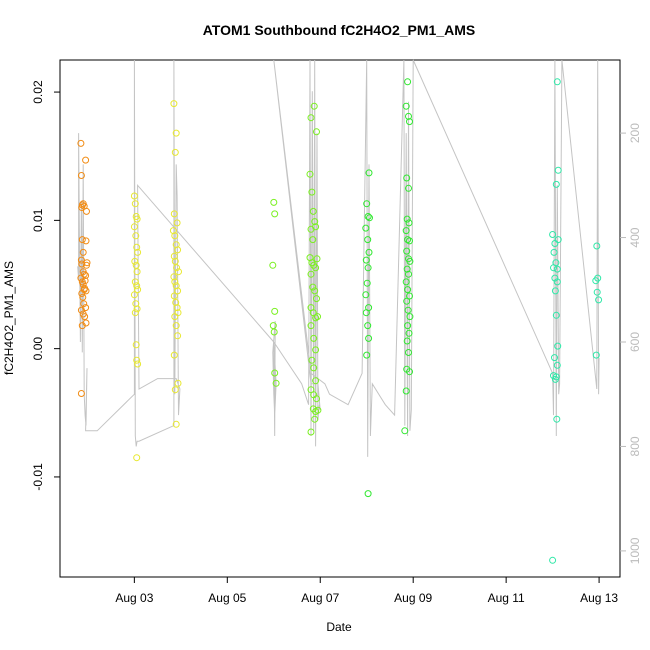 The width and height of the screenshot is (650, 650). Describe the element at coordinates (45, 285) in the screenshot. I see `y-axis-left: -0.01 0.00 0.01 0.02` at that location.